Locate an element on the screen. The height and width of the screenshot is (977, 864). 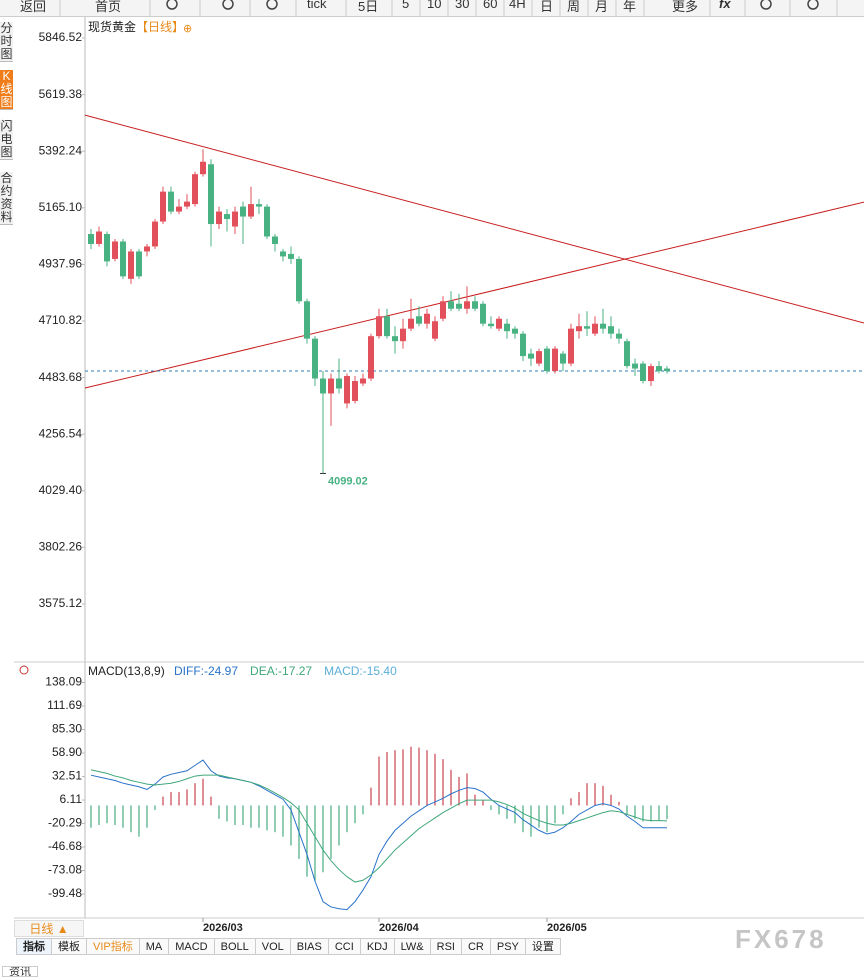
y-tick-label: 5165.10 is located at coordinates (61, 207).